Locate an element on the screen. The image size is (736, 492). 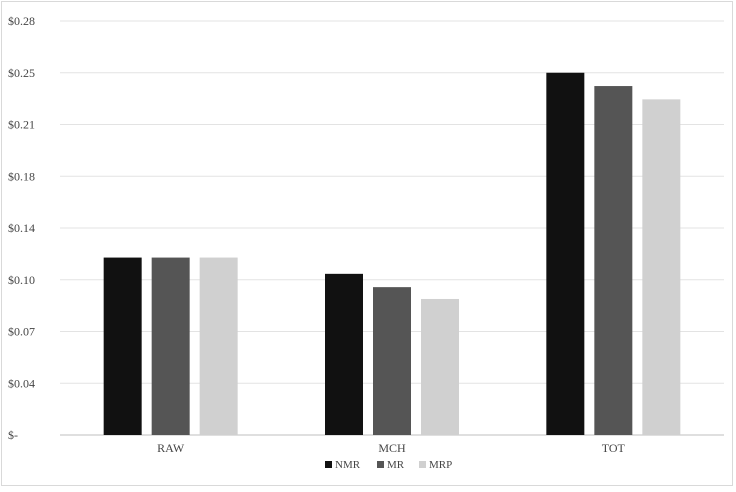
legend: NMR MR MRP is located at coordinates (388, 465).